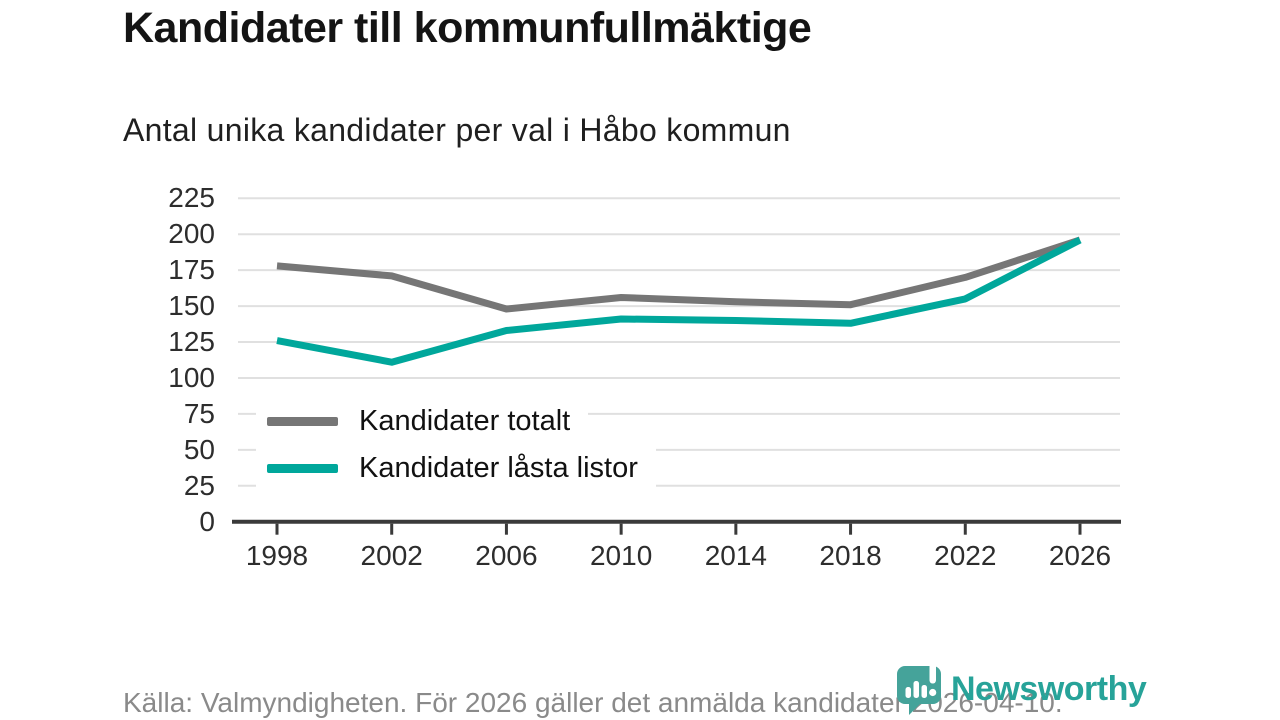  Describe the element at coordinates (199, 485) in the screenshot. I see `y-axis-label-25: 25` at that location.